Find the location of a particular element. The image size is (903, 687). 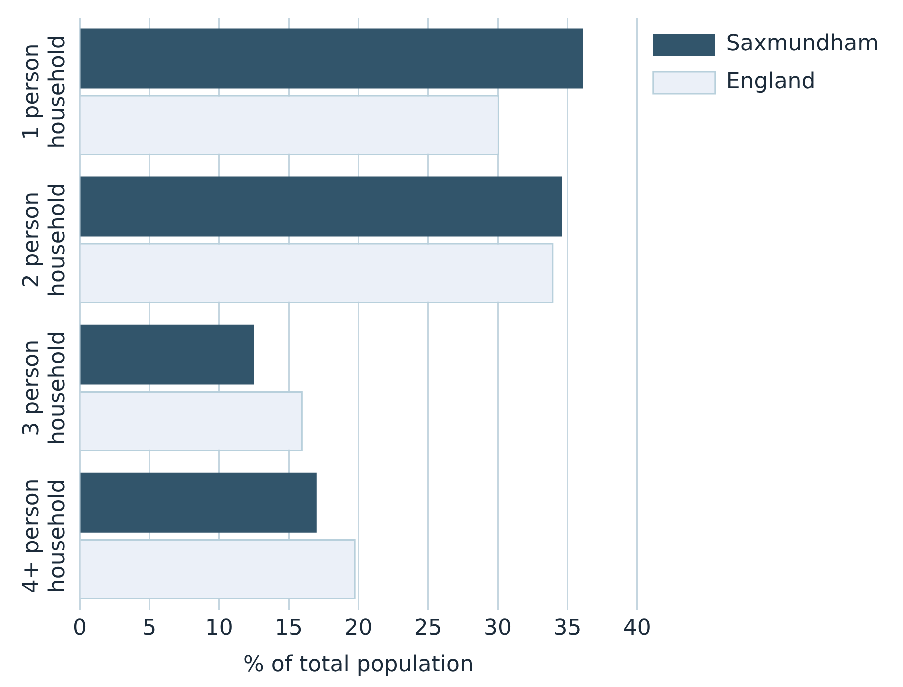

x-tick-label: 40 is located at coordinates (637, 629).